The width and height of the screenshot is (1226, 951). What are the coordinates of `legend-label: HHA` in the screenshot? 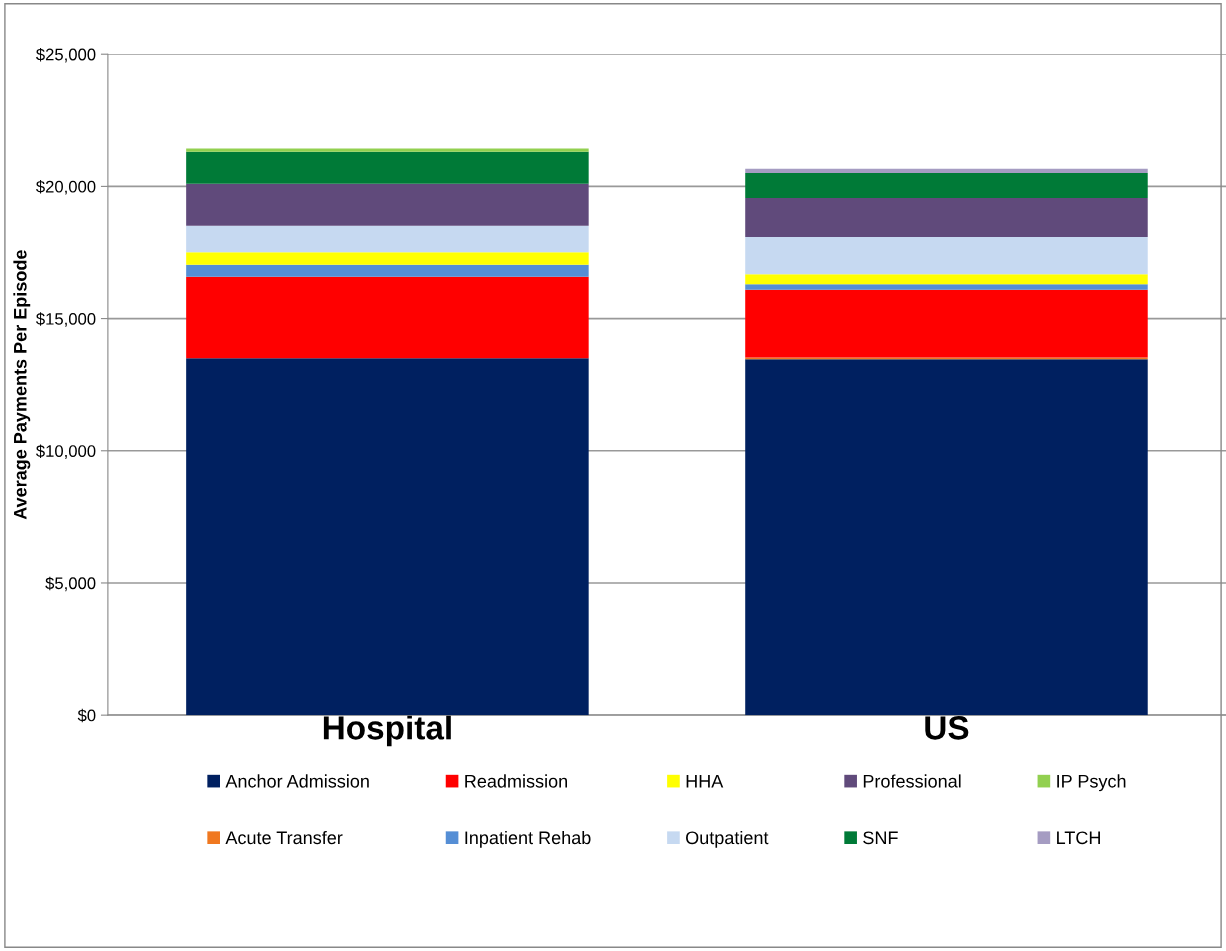 It's located at (705, 781).